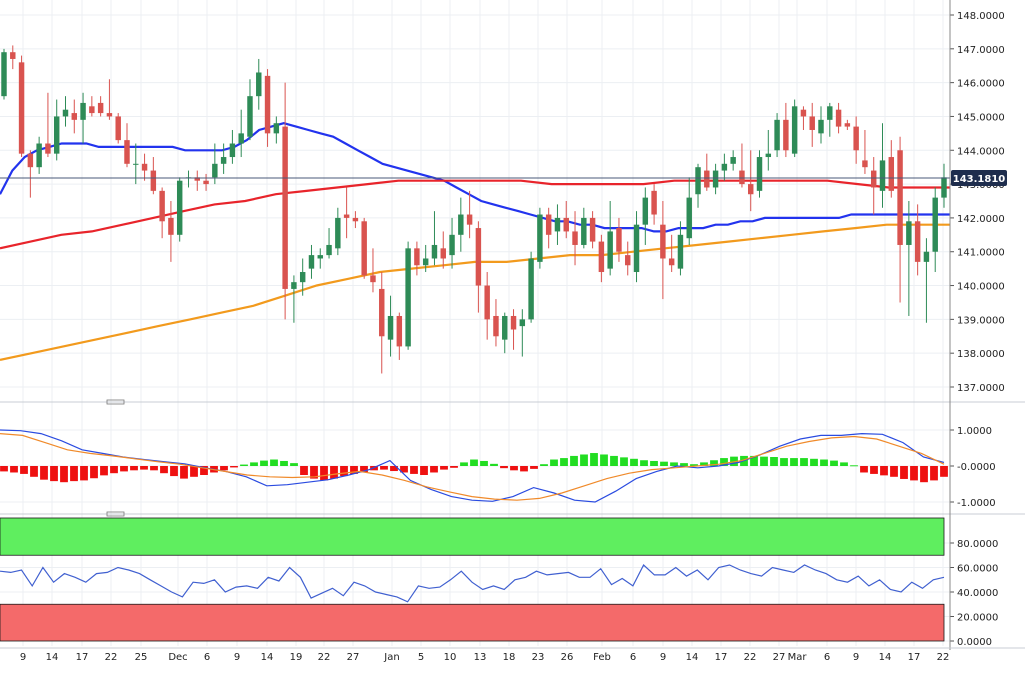  I want to click on current-price-tag, so click(979, 177).